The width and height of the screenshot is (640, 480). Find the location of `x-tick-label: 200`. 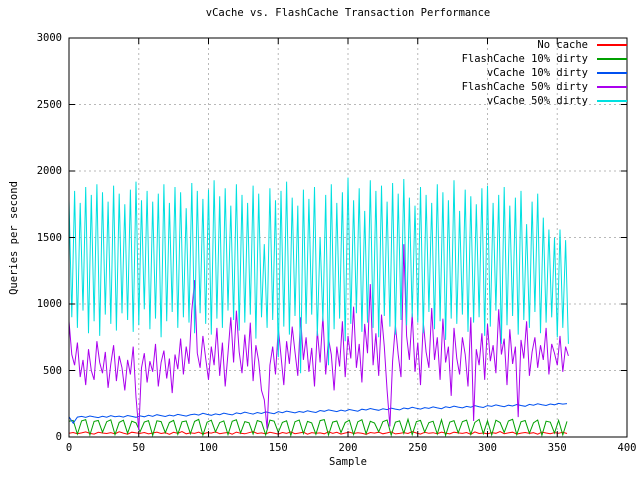

x-tick-label: 200 is located at coordinates (348, 448).